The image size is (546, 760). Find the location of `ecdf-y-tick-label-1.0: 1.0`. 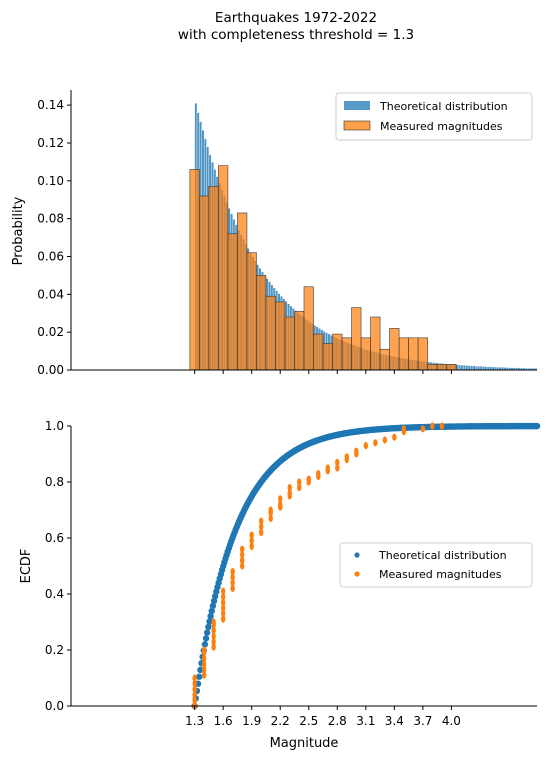

ecdf-y-tick-label-1.0: 1.0 is located at coordinates (54, 426).